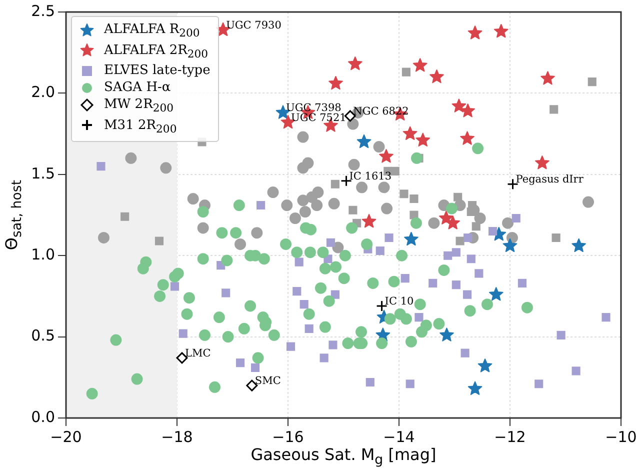 This screenshot has height=472, width=641. Describe the element at coordinates (197, 353) in the screenshot. I see `annotation: LMC` at that location.